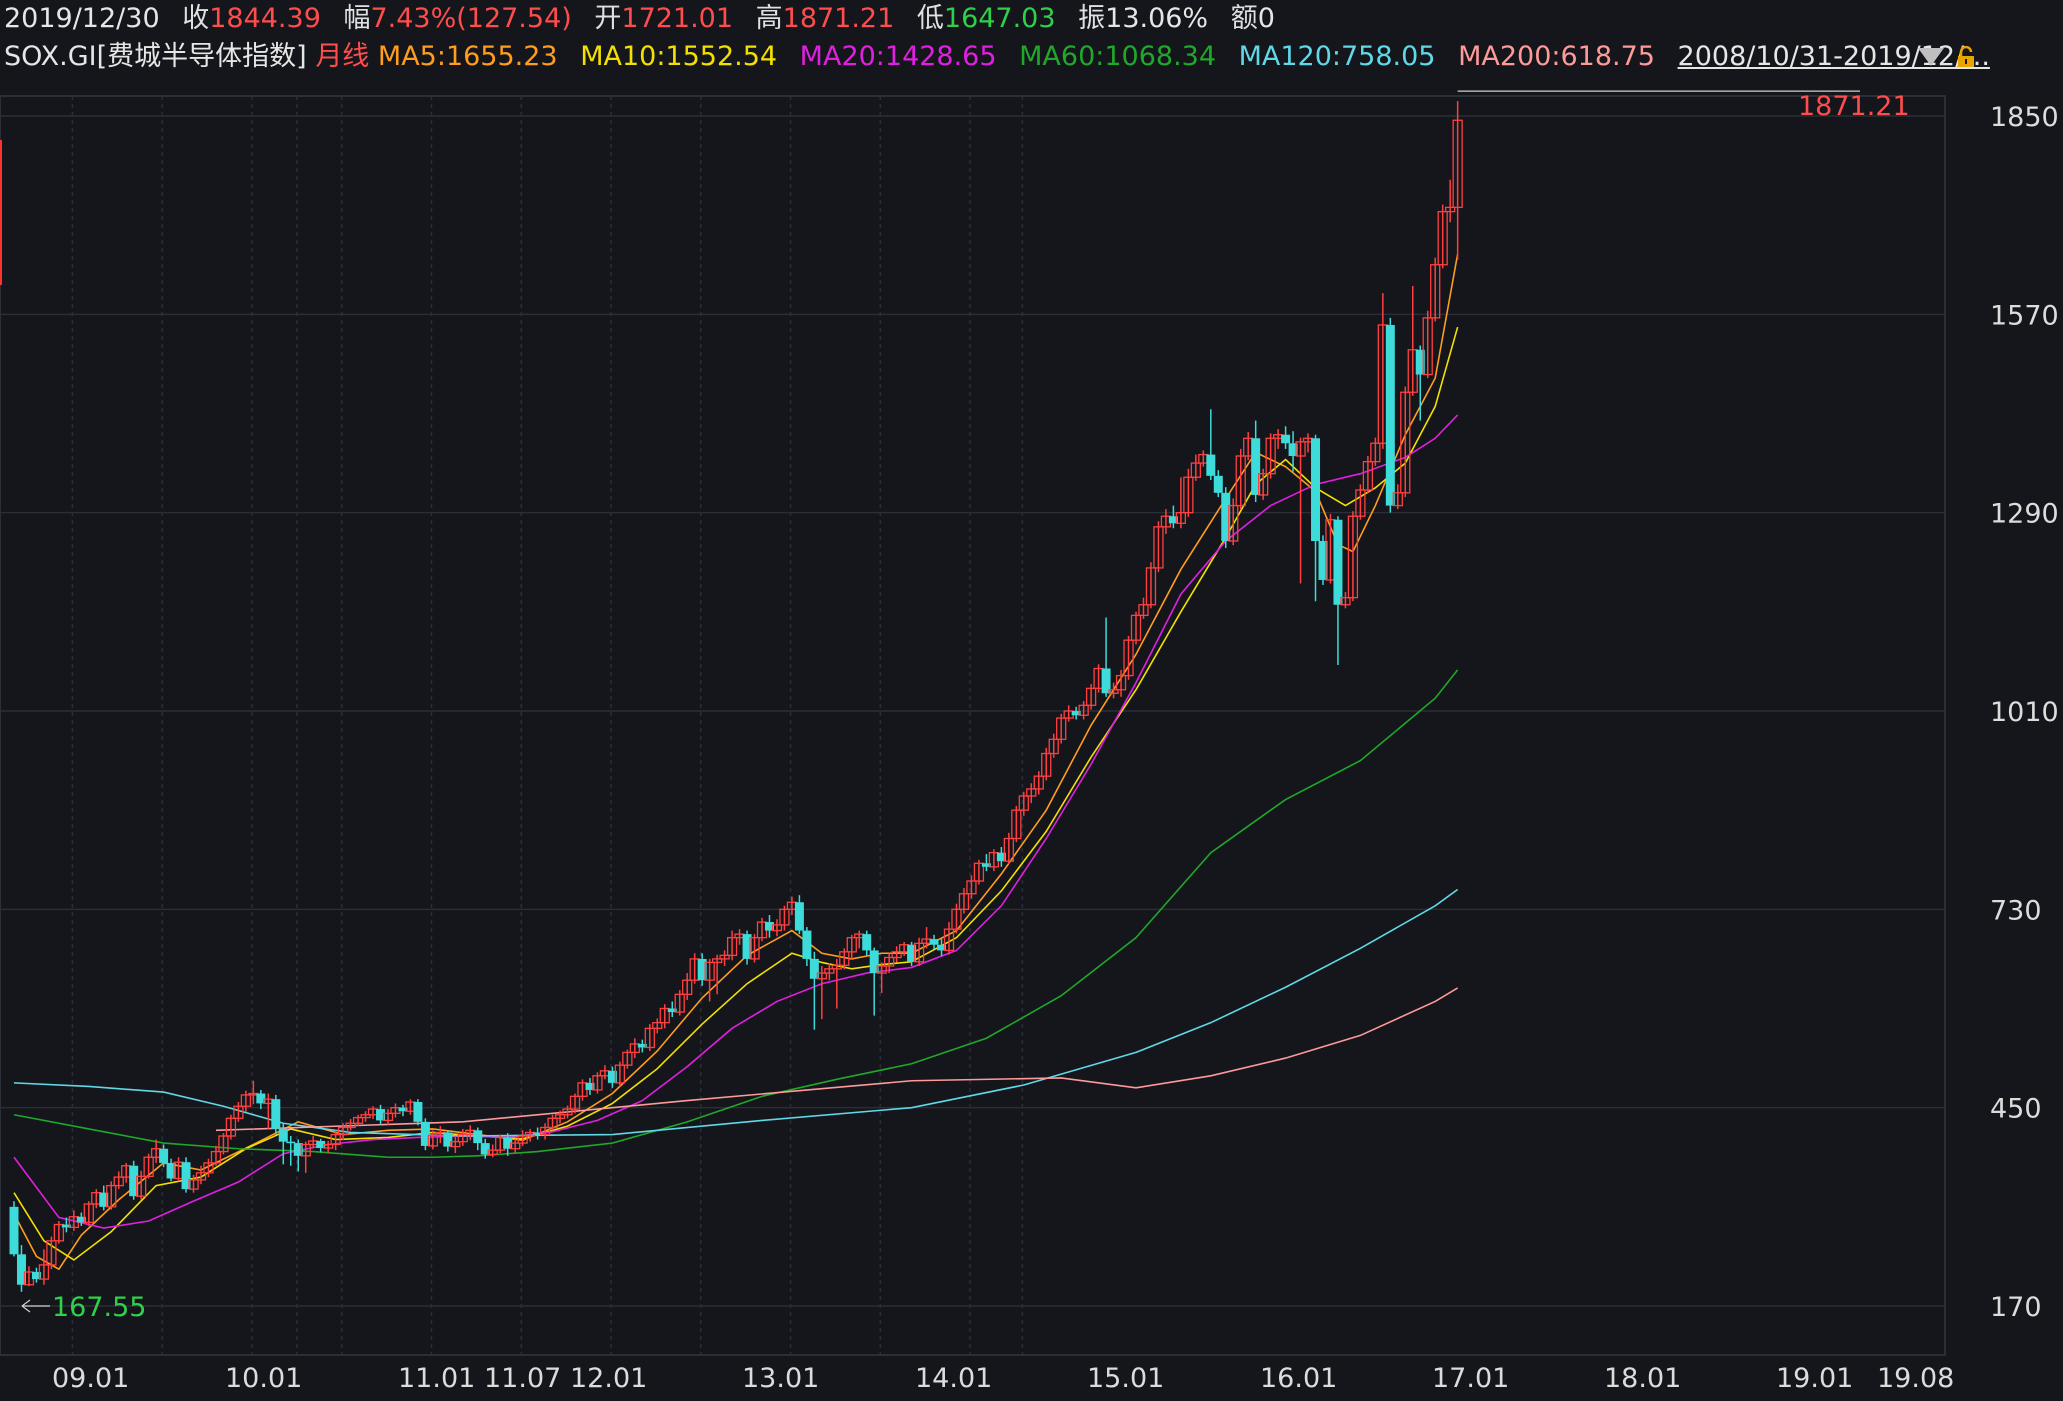  I want to click on x-tick-label: 09.01, so click(90, 1378).